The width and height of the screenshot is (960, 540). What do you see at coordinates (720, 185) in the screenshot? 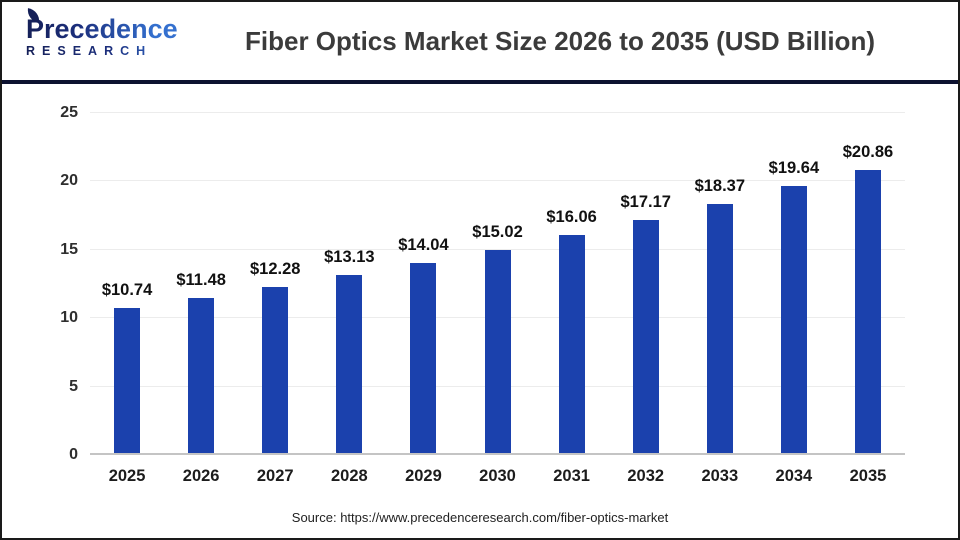
I see `bar-value-label: $18.37` at bounding box center [720, 185].